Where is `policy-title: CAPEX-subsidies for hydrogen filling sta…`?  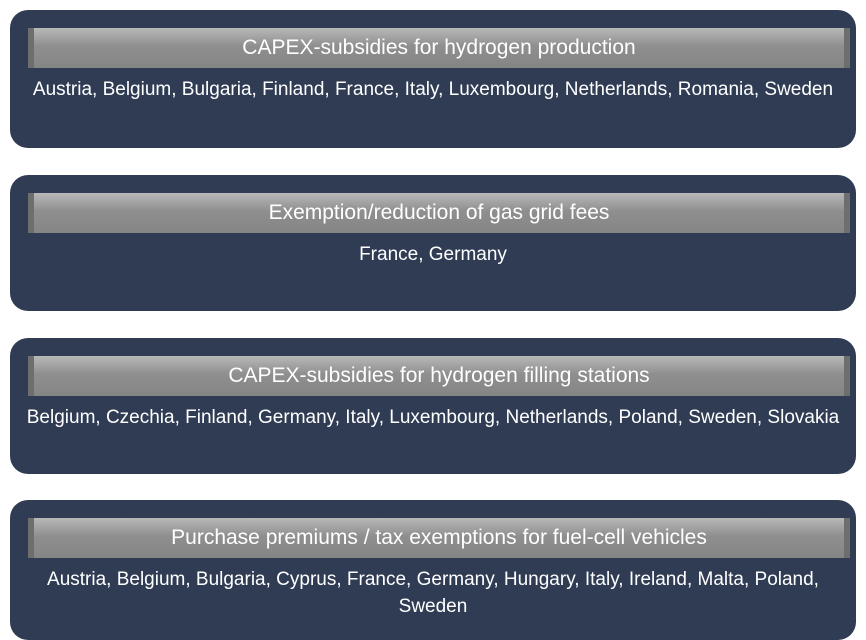 policy-title: CAPEX-subsidies for hydrogen filling sta… is located at coordinates (439, 376).